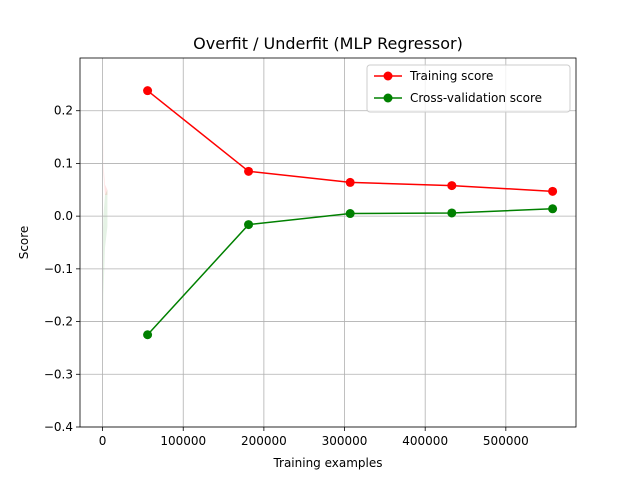 Image resolution: width=640 pixels, height=480 pixels. What do you see at coordinates (476, 98) in the screenshot?
I see `legend-label: Cross-validation score` at bounding box center [476, 98].